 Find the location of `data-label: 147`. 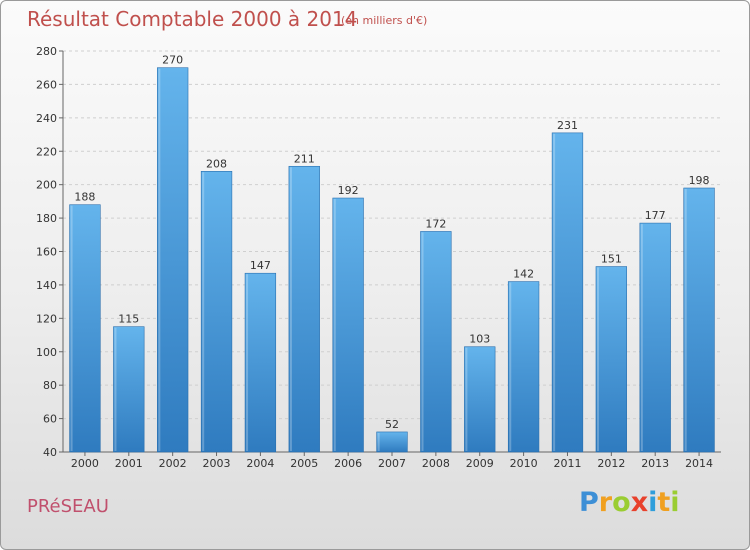

data-label: 147 is located at coordinates (260, 265).